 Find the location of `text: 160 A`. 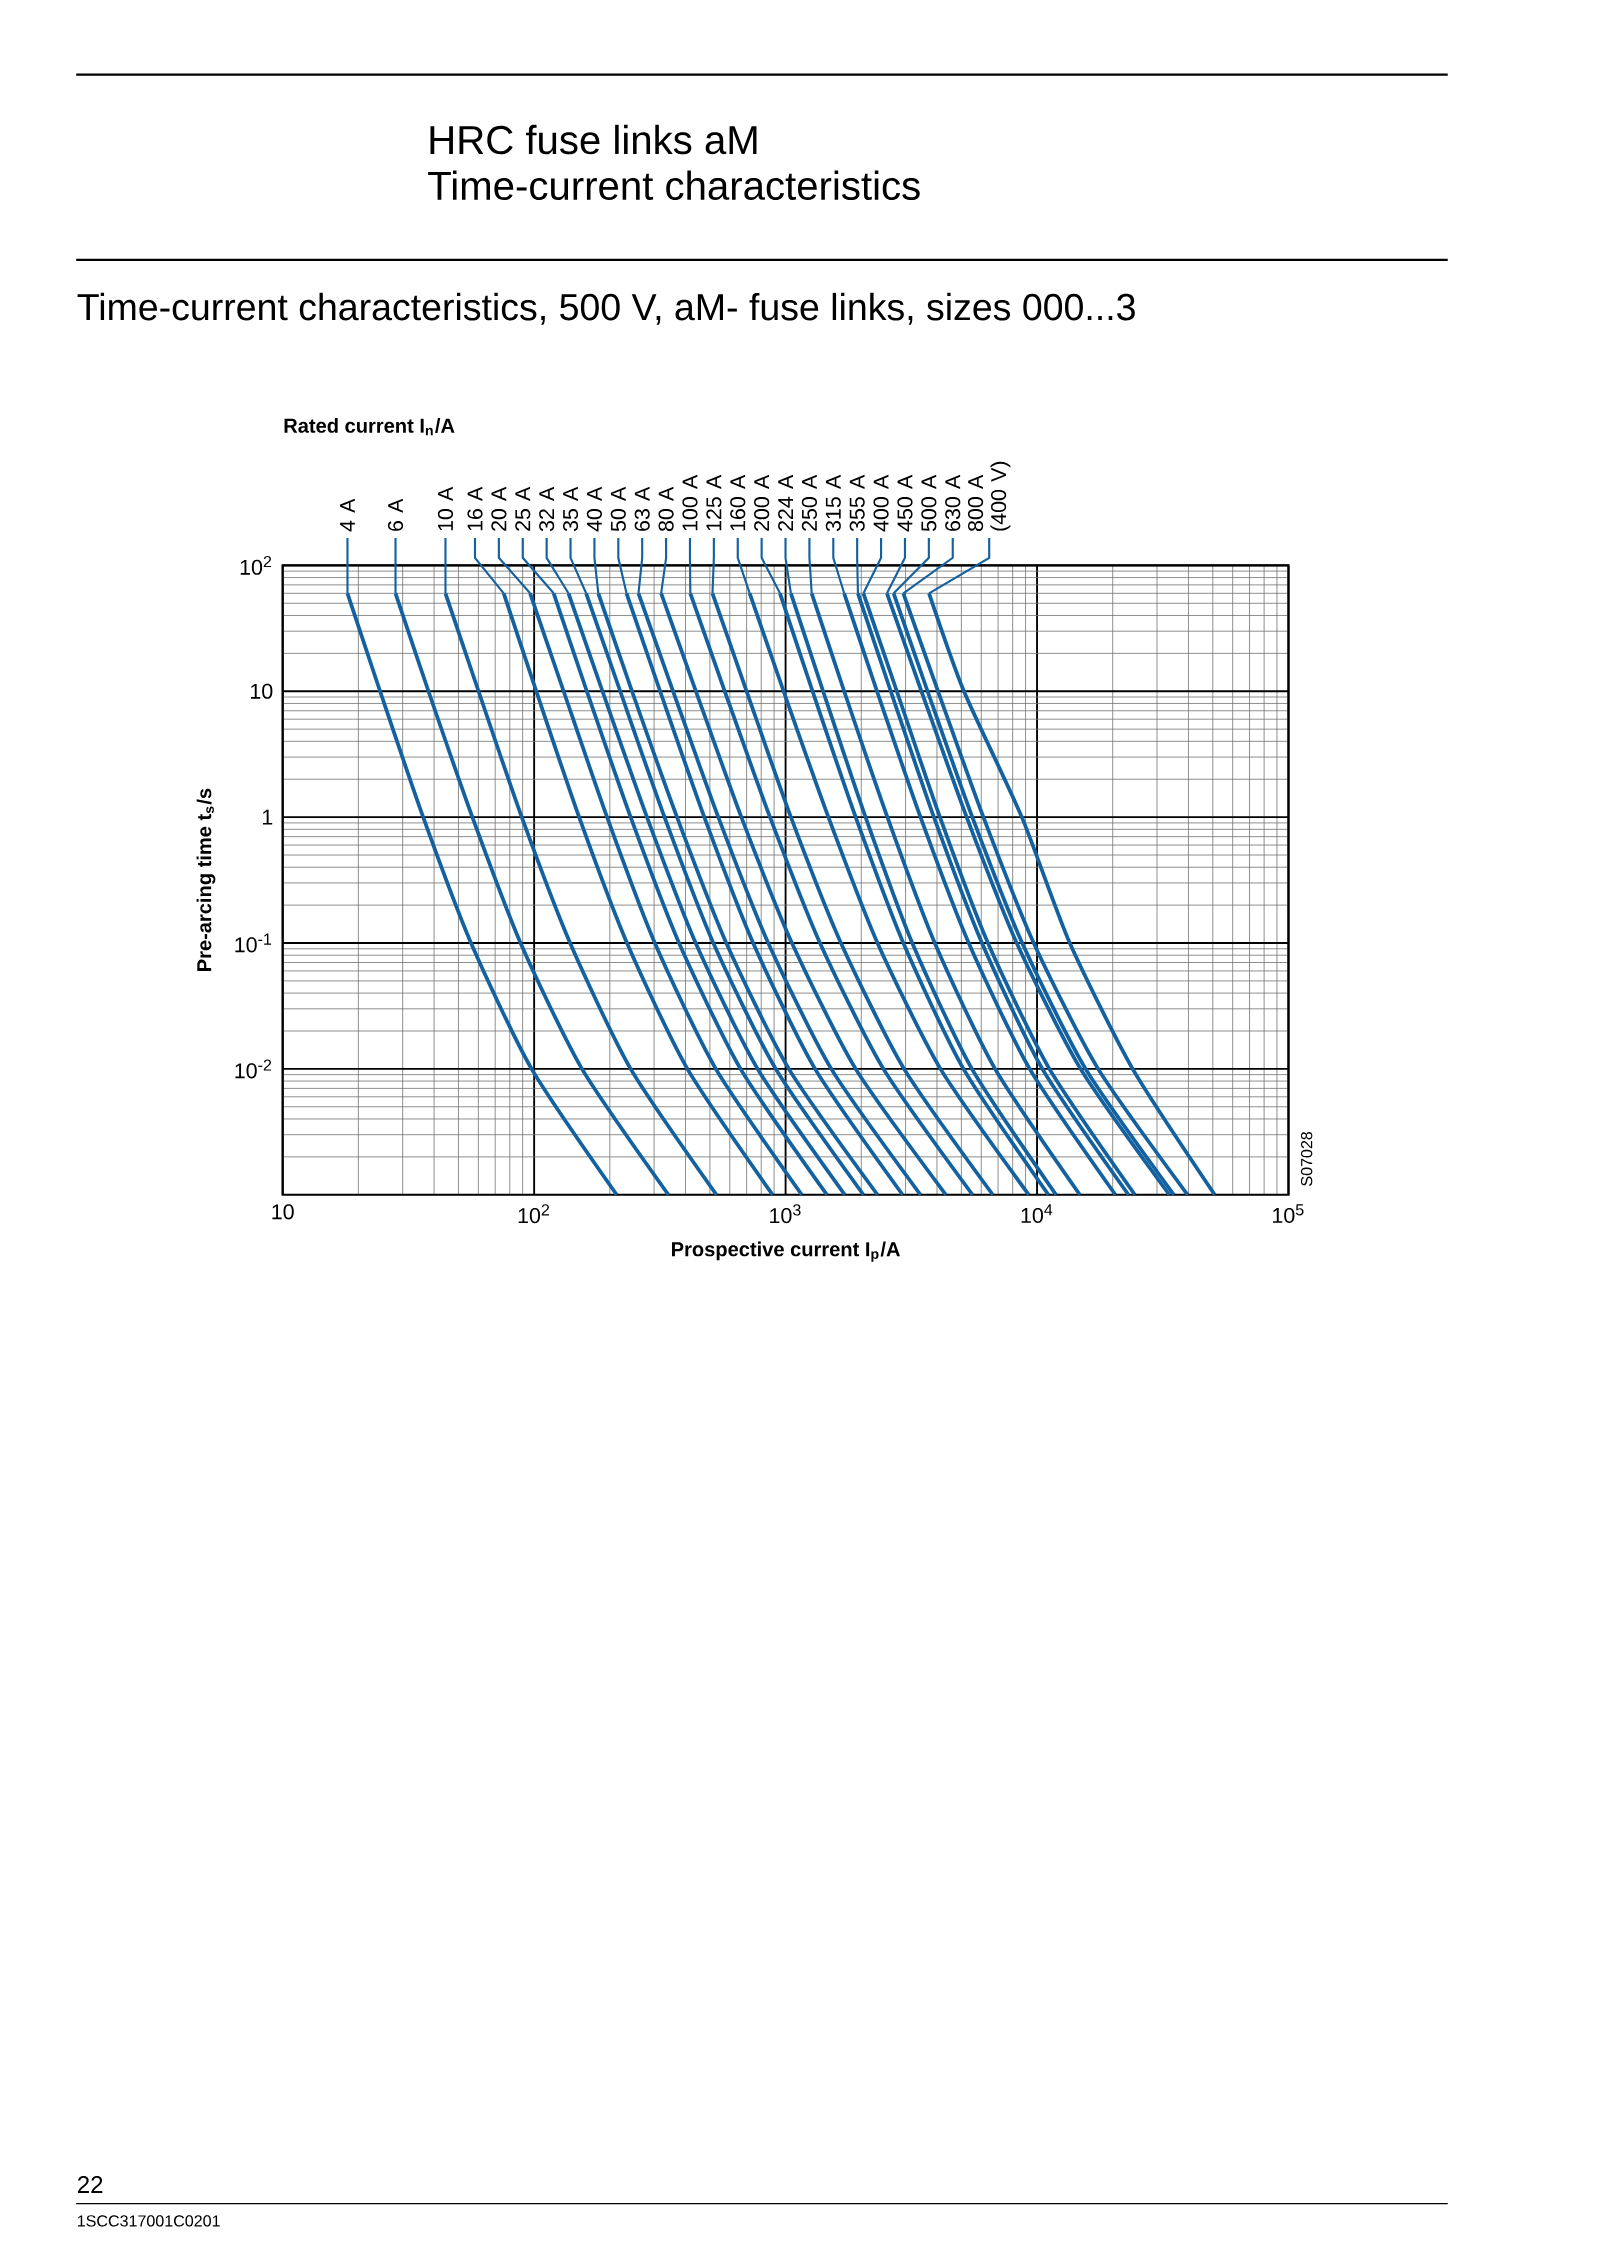

text: 160 A is located at coordinates (738, 502).